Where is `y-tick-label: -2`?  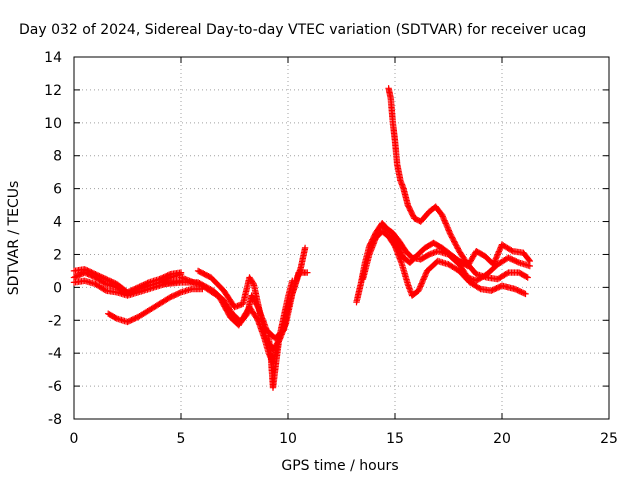 y-tick-label: -2 is located at coordinates (55, 321).